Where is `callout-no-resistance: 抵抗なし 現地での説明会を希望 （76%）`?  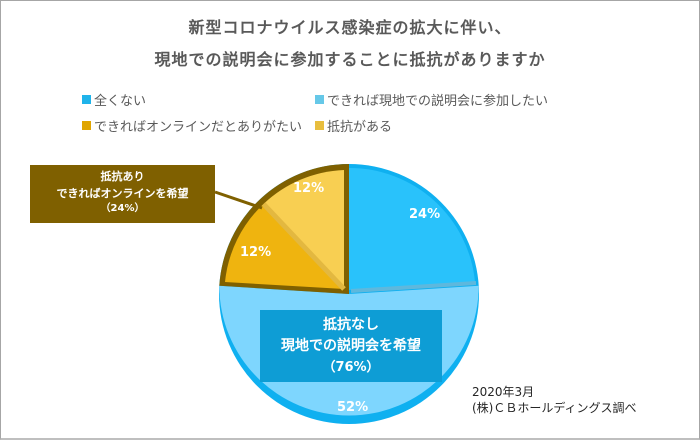 callout-no-resistance: 抵抗なし 現地での説明会を希望 （76%） is located at coordinates (351, 346).